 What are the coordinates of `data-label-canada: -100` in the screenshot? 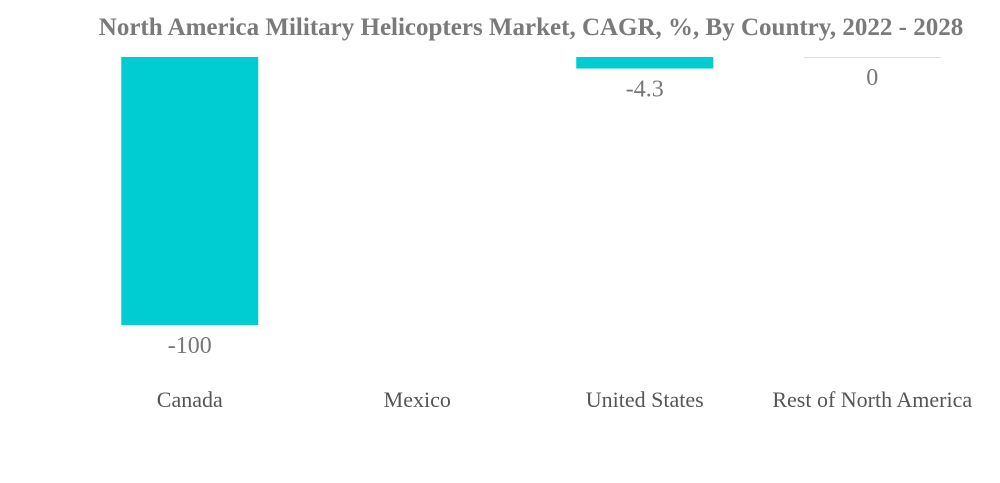 It's located at (190, 346).